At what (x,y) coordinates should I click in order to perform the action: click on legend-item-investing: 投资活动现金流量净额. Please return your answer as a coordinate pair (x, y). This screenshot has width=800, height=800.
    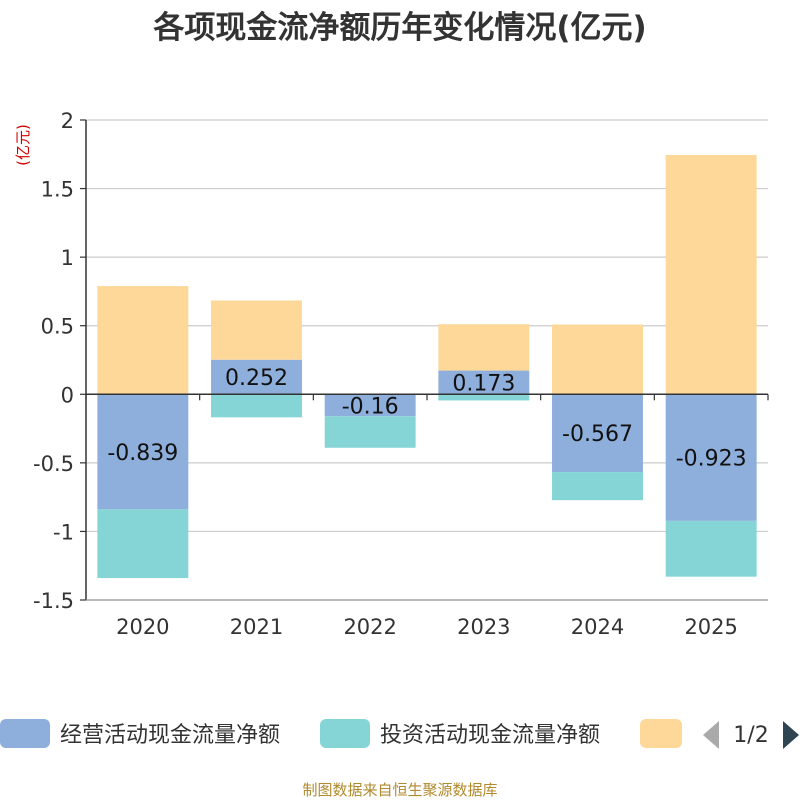
    Looking at the image, I should click on (460, 733).